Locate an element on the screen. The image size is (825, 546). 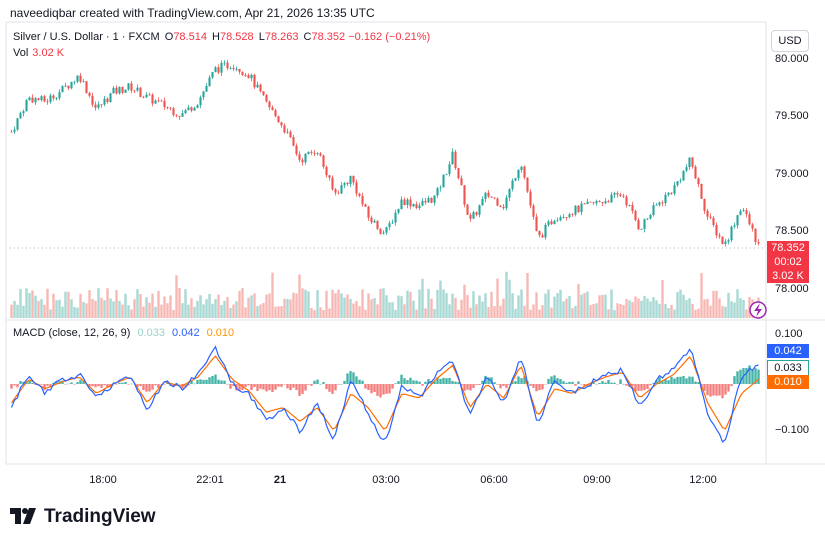
bolt-icon is located at coordinates (758, 310).